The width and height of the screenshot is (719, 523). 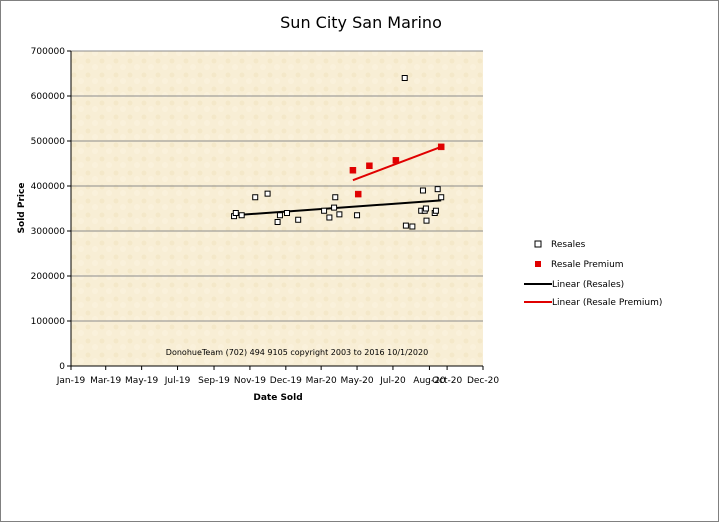 I want to click on legend-label-linear-resale-premium: Linear (Resale Premium), so click(x=607, y=303).